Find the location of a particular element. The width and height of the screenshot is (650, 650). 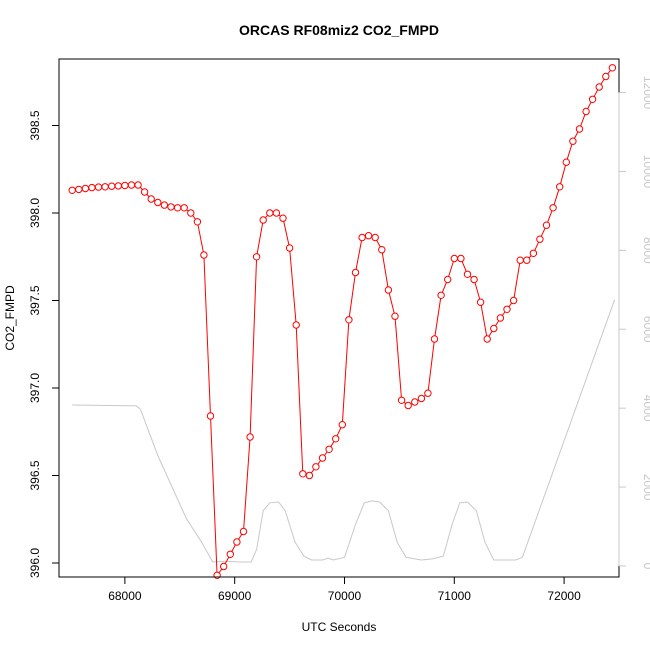

chart-title: ORCAS RF08miz2 CO2_FMPD is located at coordinates (339, 30).